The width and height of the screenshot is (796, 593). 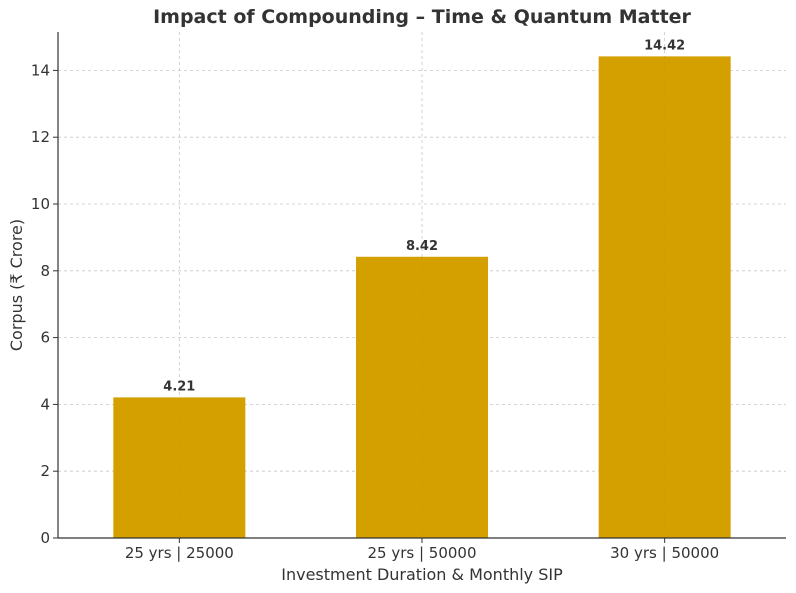 What do you see at coordinates (45, 471) in the screenshot?
I see `y-tick-label: 2` at bounding box center [45, 471].